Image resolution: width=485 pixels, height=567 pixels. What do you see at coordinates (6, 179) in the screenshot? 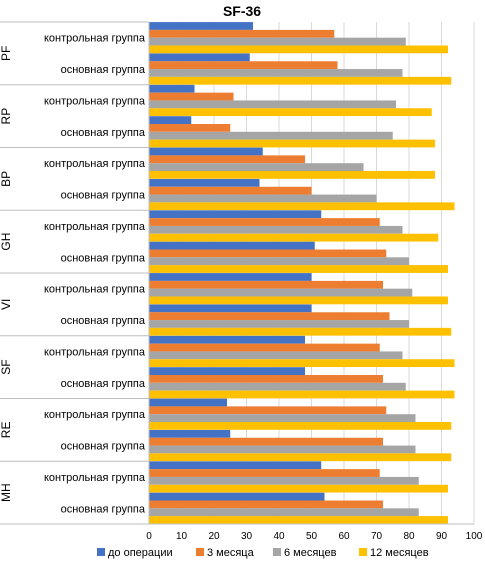
I see `group-label: BP` at bounding box center [6, 179].